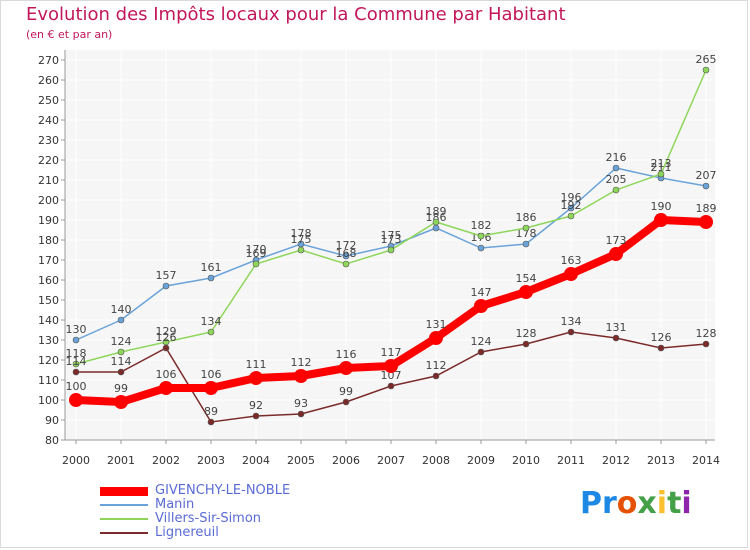 The image size is (750, 550). Describe the element at coordinates (706, 59) in the screenshot. I see `series-villers-sir-simon-data-label: 265` at that location.